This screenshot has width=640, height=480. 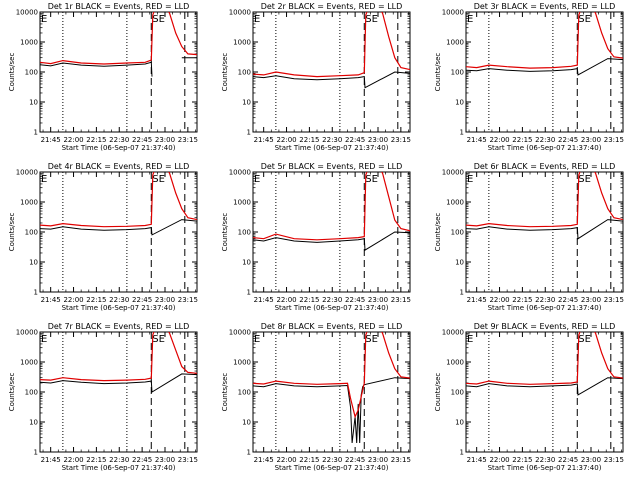 What do you see at coordinates (545, 6) in the screenshot?
I see `panel-title: Det 3r BLACK = Events, RED = LLD` at bounding box center [545, 6].